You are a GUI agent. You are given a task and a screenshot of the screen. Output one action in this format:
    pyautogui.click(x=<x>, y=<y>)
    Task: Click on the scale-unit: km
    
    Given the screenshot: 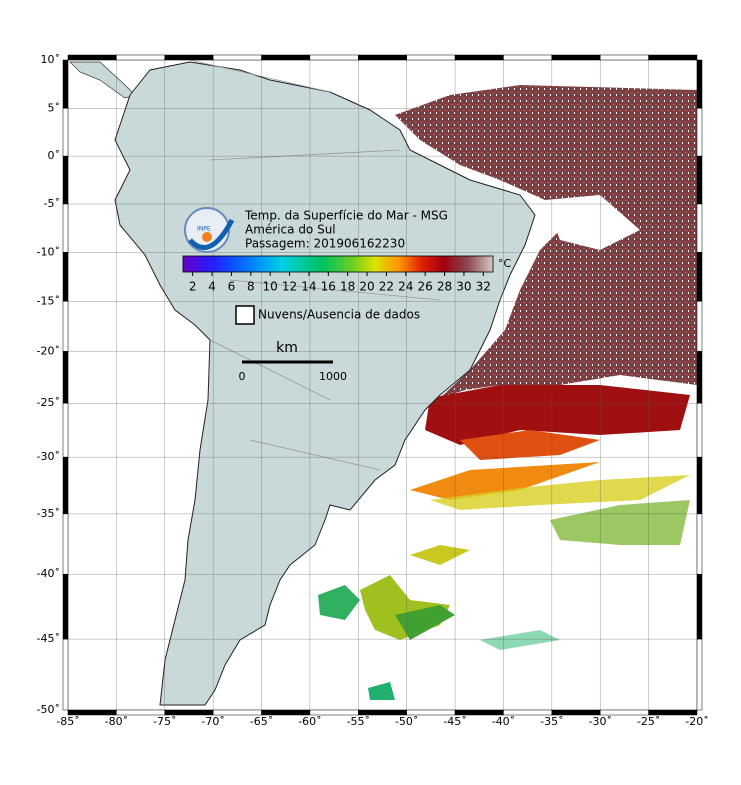 What is the action you would take?
    pyautogui.click(x=287, y=348)
    